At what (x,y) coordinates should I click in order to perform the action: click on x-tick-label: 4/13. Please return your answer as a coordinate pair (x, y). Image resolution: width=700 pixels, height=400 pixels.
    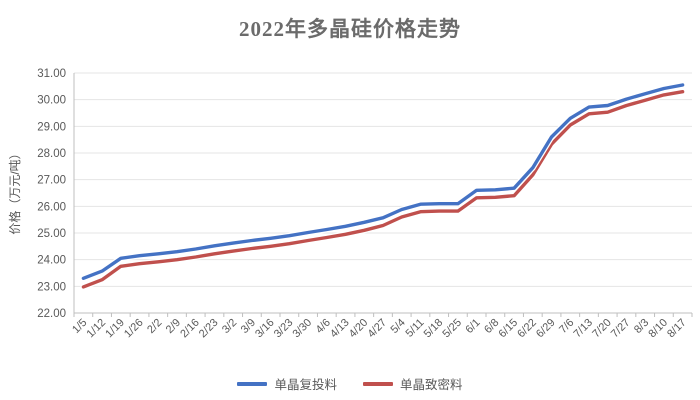
    Looking at the image, I should click on (340, 329).